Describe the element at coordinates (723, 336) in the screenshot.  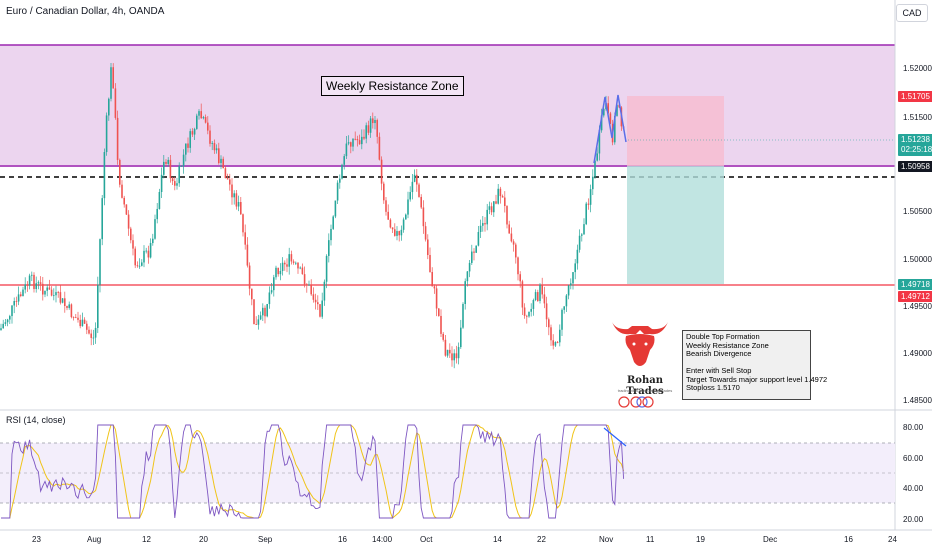
I see `note-line: Double Top Formation` at that location.